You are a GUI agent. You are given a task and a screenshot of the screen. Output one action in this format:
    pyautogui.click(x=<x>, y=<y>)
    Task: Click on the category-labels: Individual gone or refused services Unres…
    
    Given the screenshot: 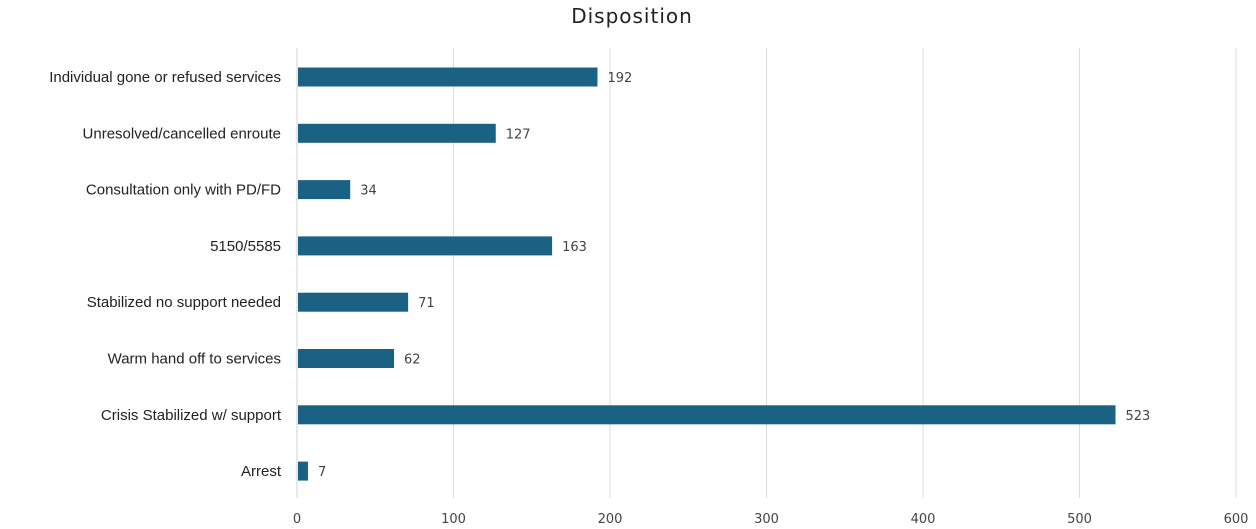 What is the action you would take?
    pyautogui.click(x=165, y=274)
    